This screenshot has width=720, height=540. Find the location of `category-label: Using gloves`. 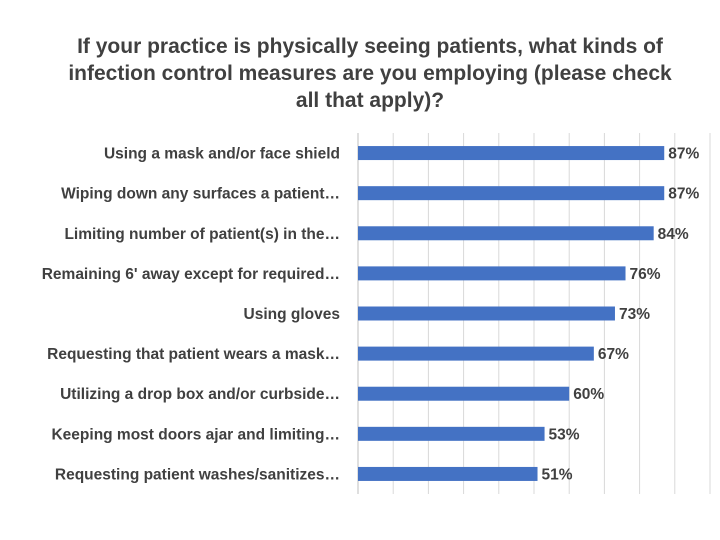

category-label: Using gloves is located at coordinates (292, 314).